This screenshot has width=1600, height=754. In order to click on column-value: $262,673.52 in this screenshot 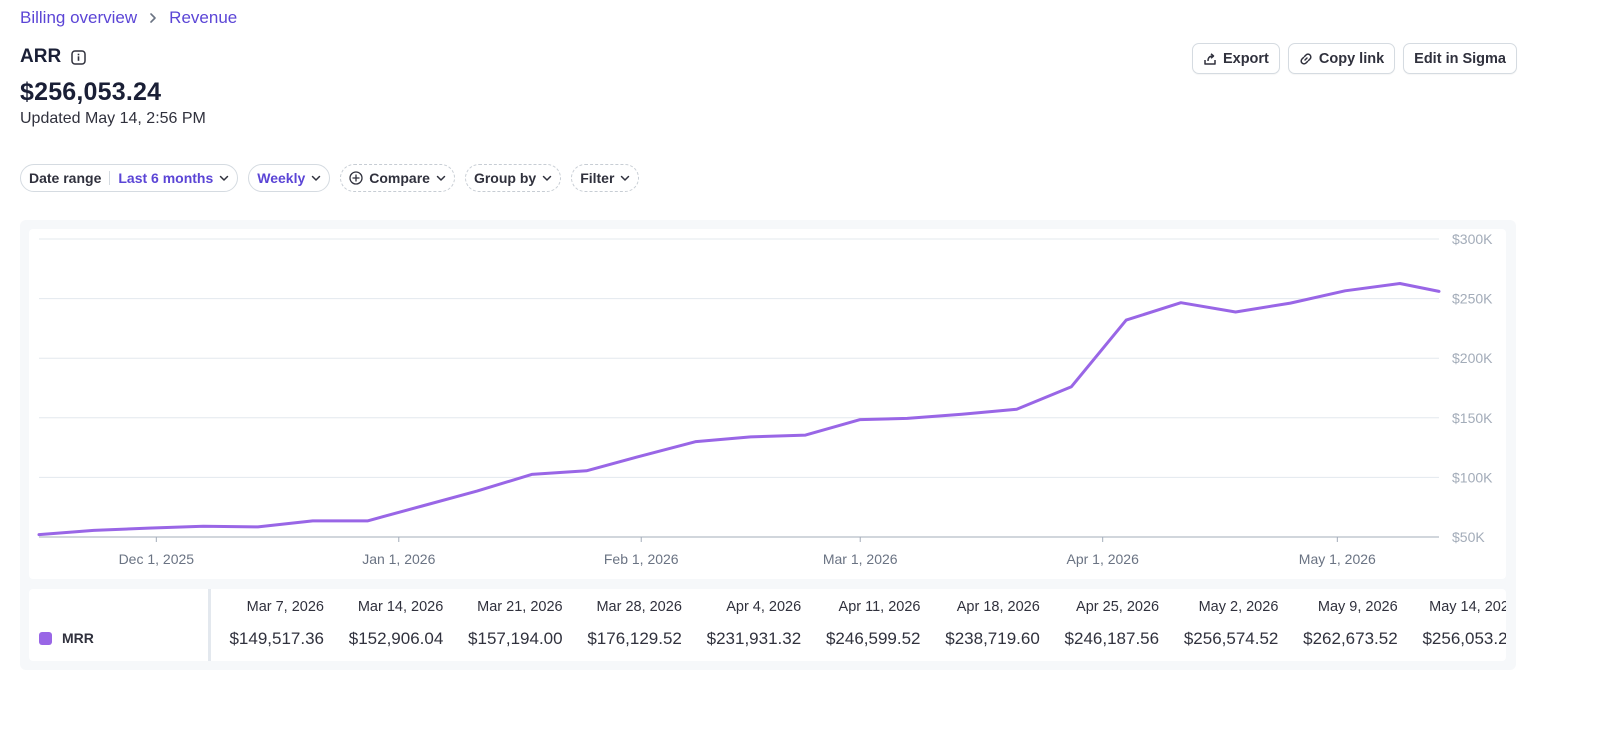, I will do `click(1350, 638)`.